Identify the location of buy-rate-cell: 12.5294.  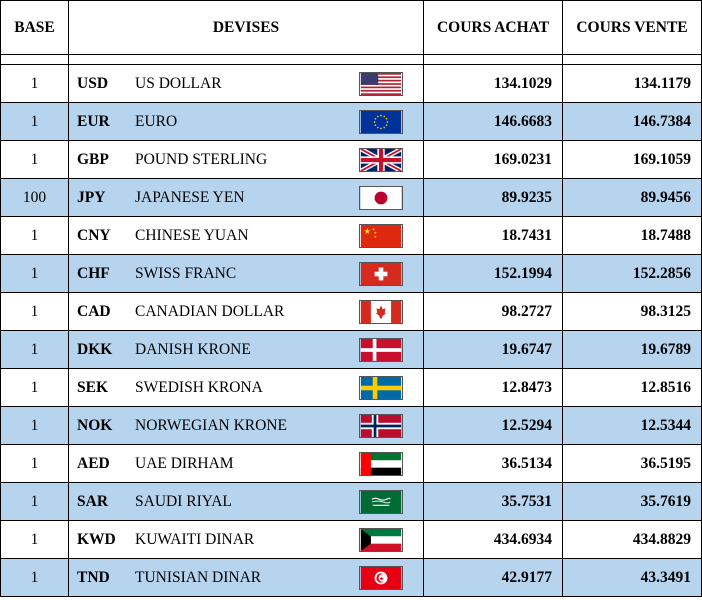
(493, 425).